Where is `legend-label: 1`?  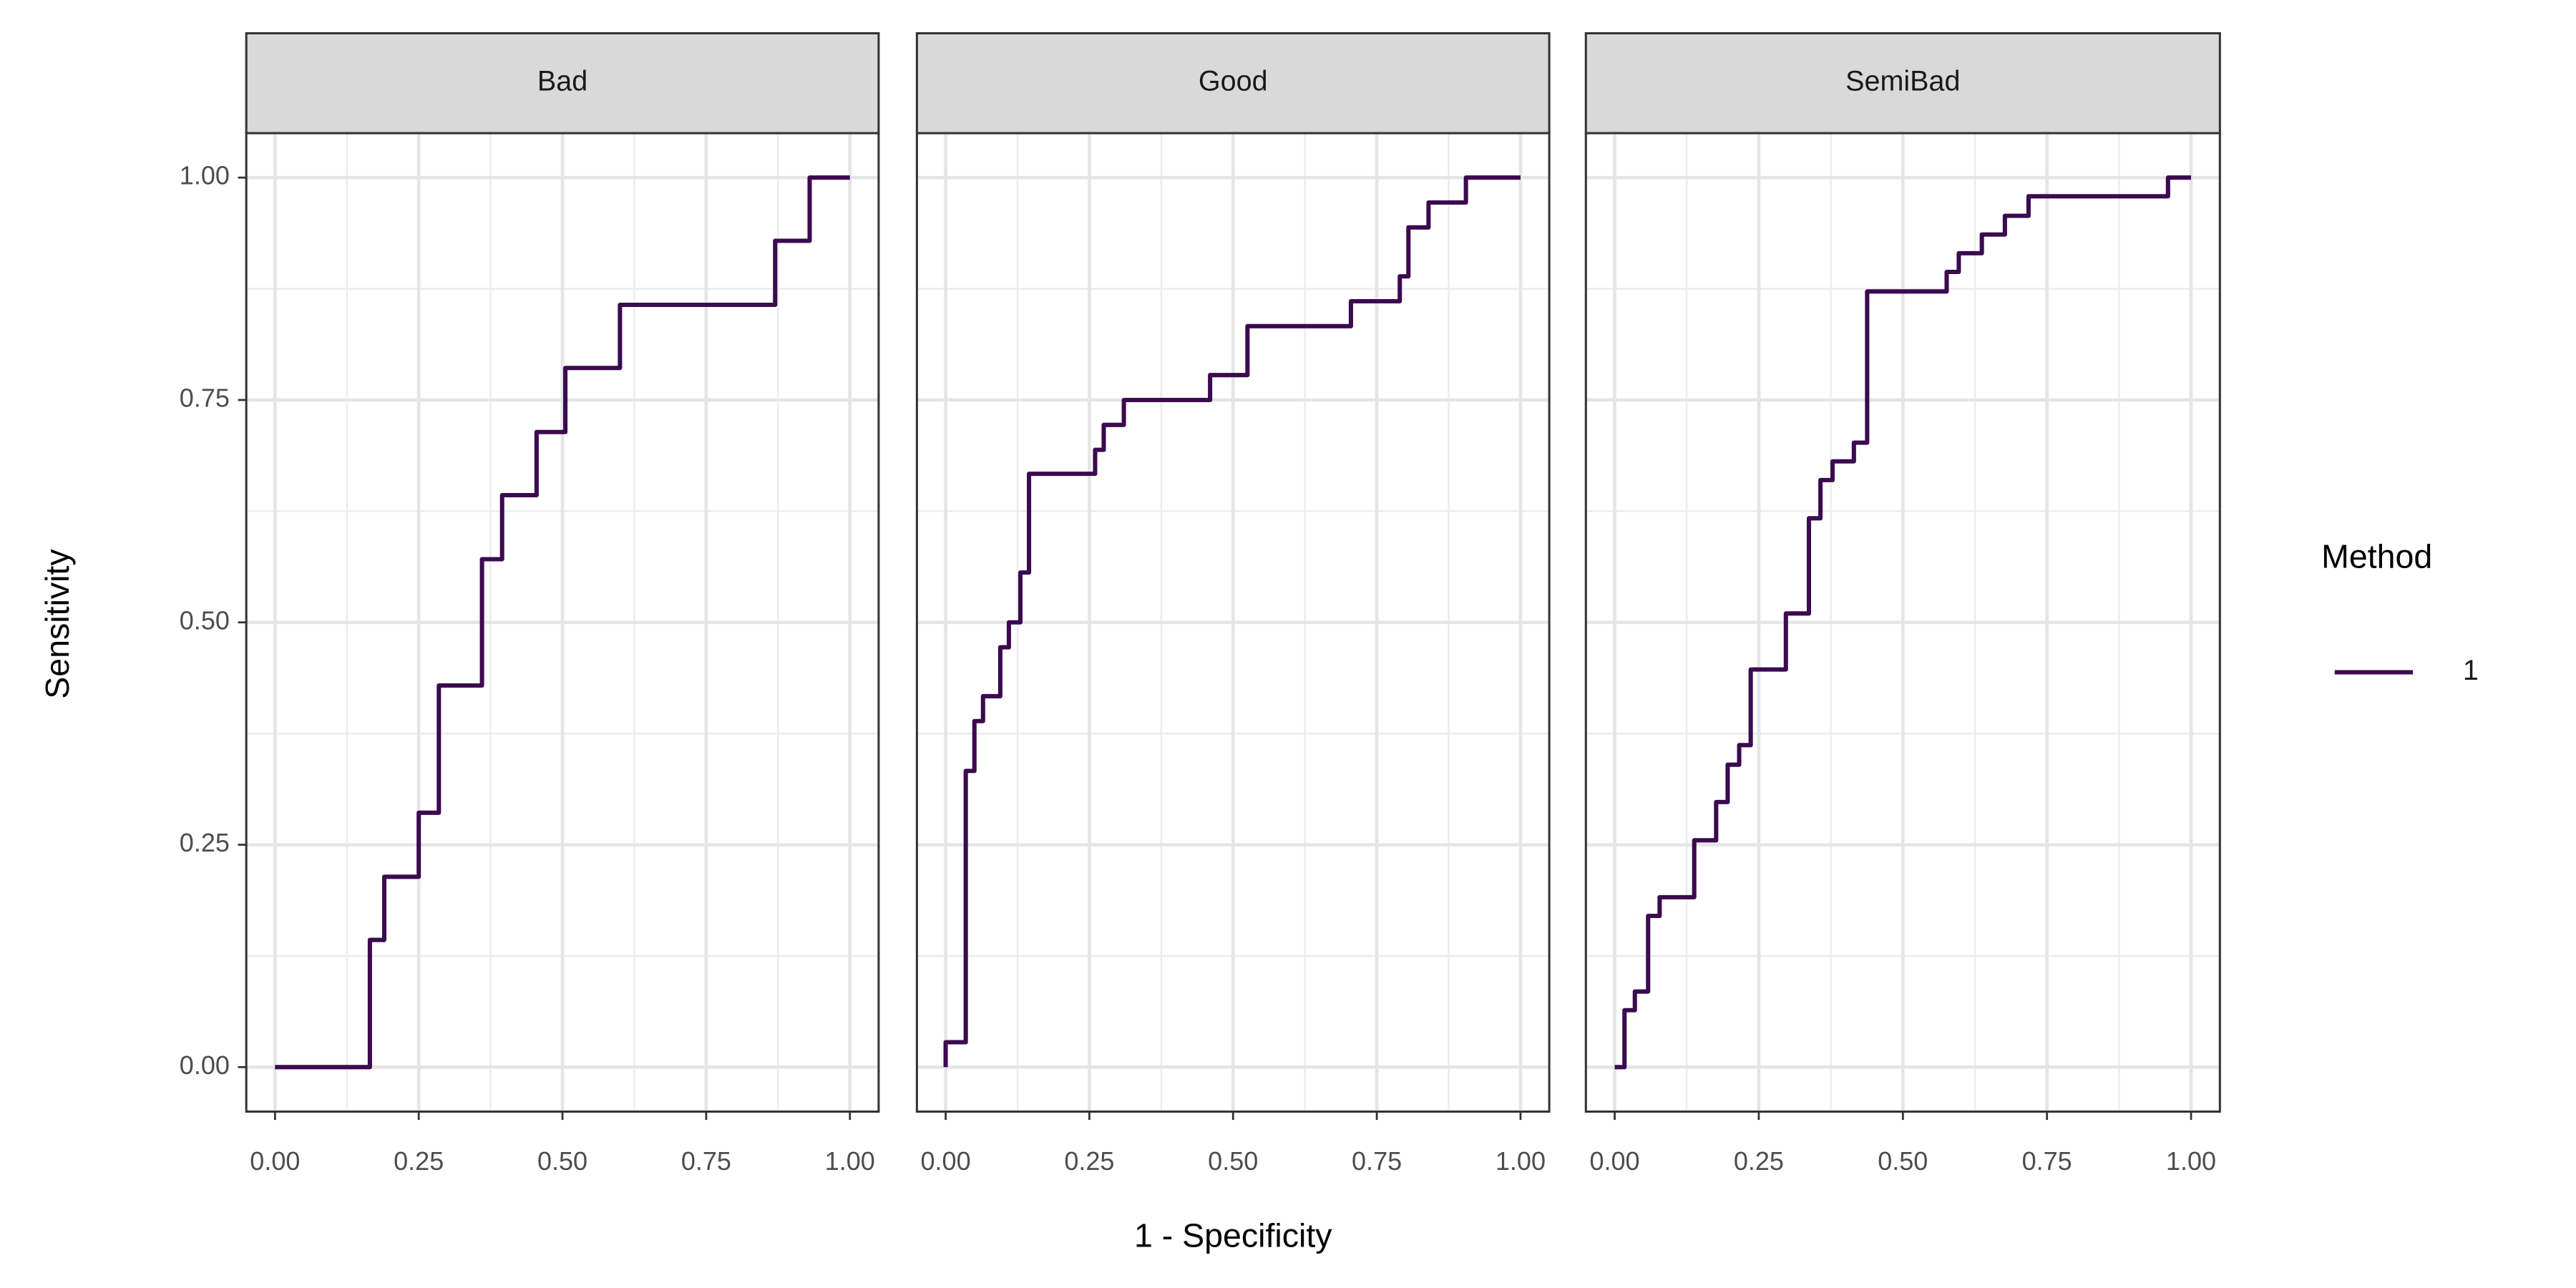 legend-label: 1 is located at coordinates (2471, 670).